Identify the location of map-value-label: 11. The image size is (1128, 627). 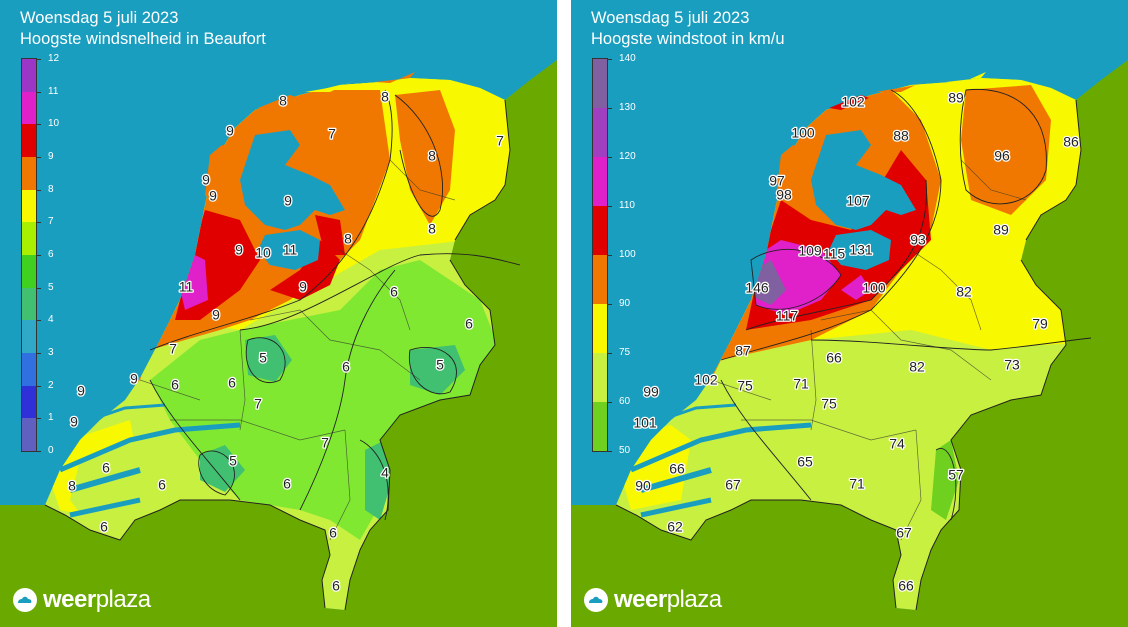
(290, 250).